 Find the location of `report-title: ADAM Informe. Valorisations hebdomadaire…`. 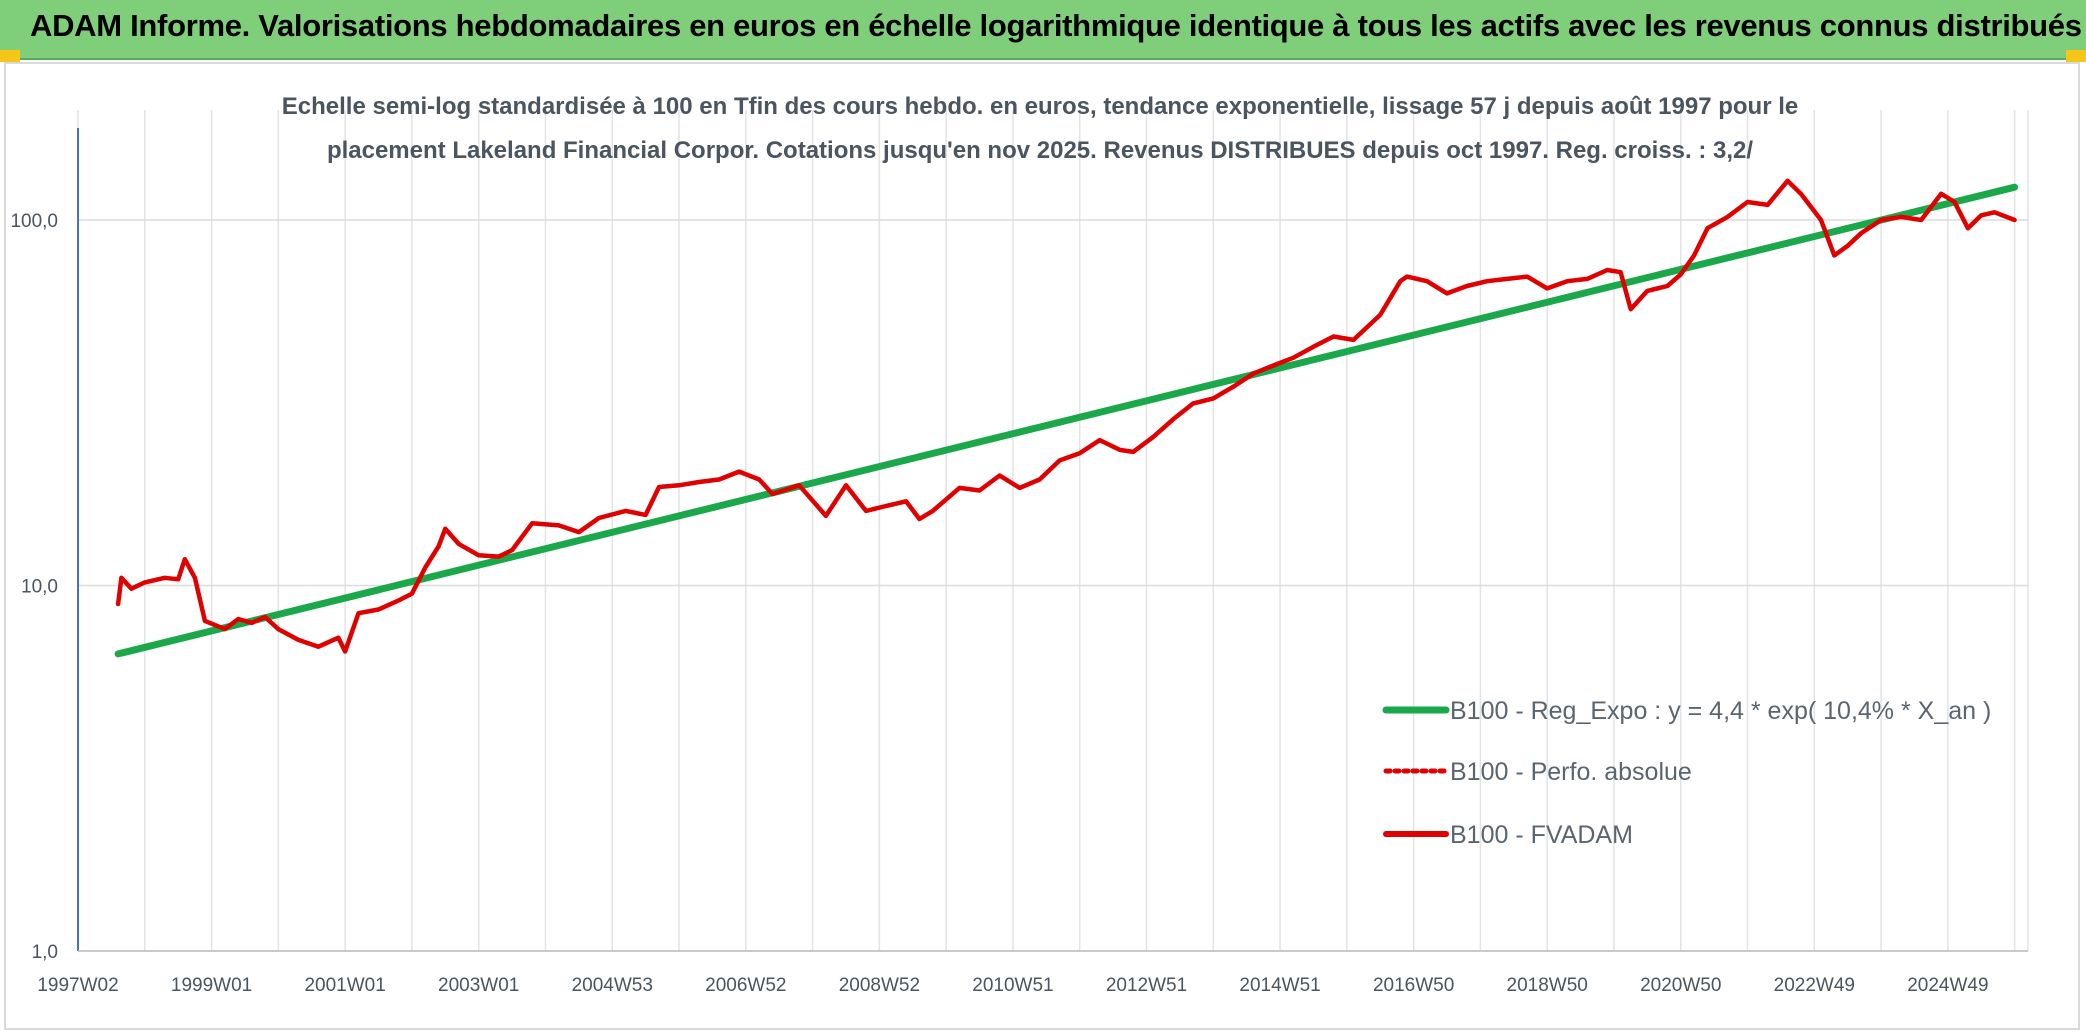

report-title: ADAM Informe. Valorisations hebdomadaire… is located at coordinates (1056, 25).